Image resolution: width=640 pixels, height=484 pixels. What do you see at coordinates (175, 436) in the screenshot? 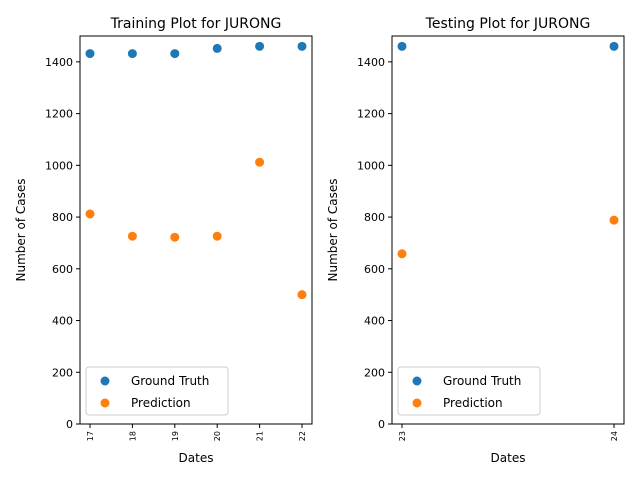
I see `x-tick-label: 19` at bounding box center [175, 436].